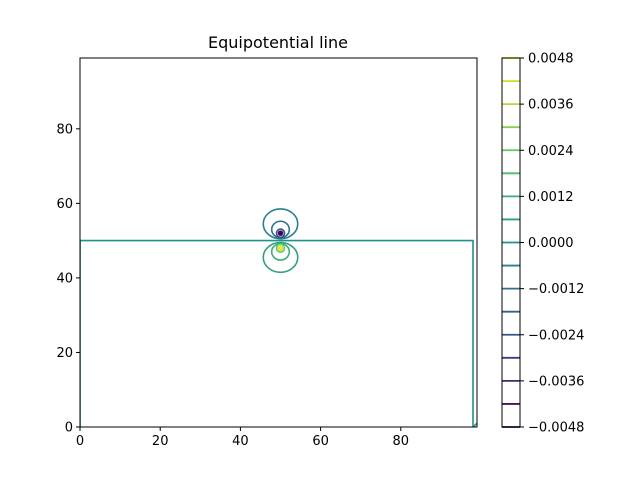  I want to click on y-tick-label: 0, so click(69, 428).